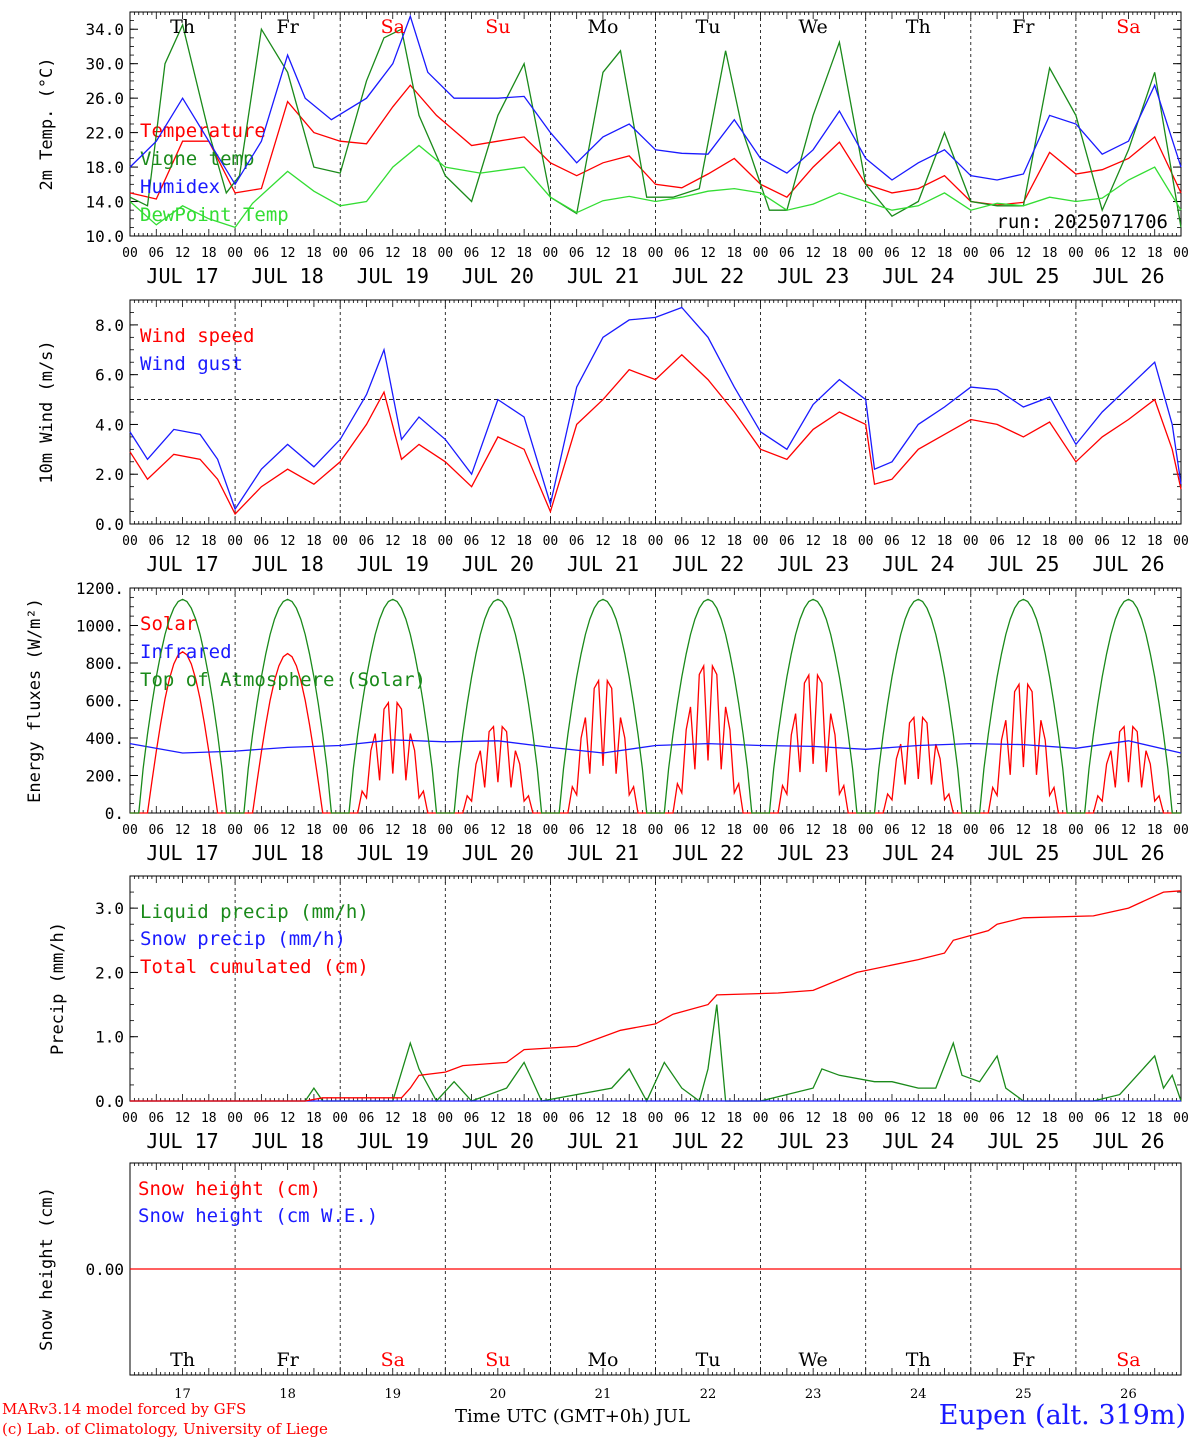 The width and height of the screenshot is (1194, 1440). I want to click on series-line-humidex, so click(655, 100).